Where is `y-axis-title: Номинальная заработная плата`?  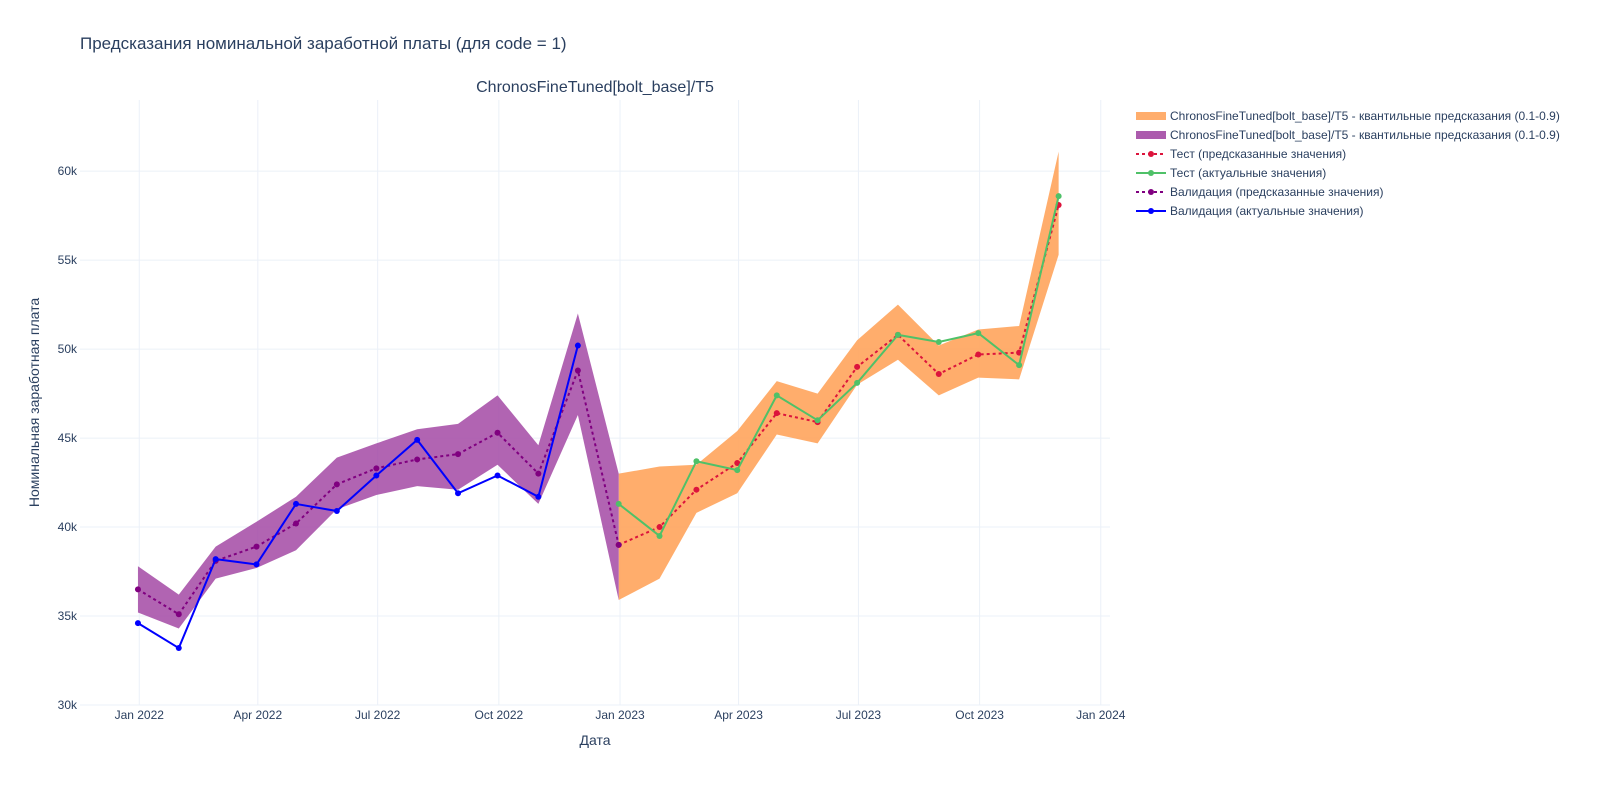 y-axis-title: Номинальная заработная плата is located at coordinates (34, 402).